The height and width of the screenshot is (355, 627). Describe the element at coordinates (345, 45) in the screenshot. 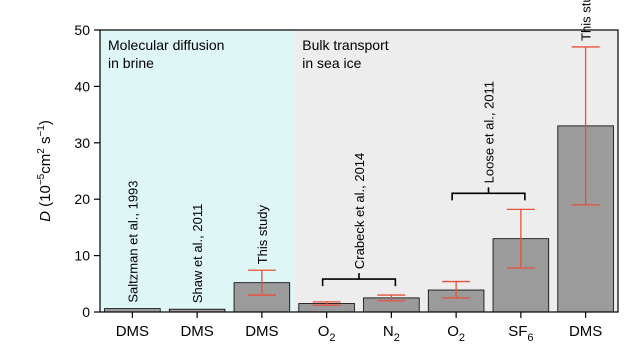

I see `region-label-line: Bulk transport` at that location.